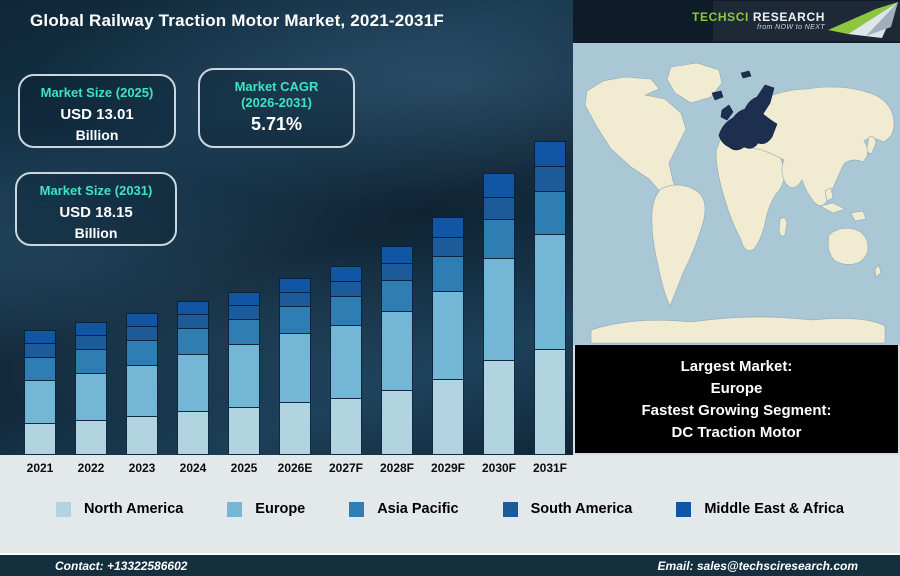 The image size is (900, 576). Describe the element at coordinates (736, 388) in the screenshot. I see `callout-line-largest-market-value: Europe` at that location.